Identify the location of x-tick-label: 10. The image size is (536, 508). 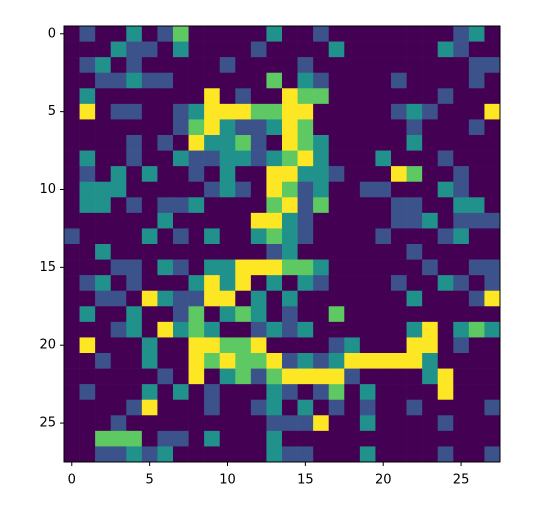
(227, 480).